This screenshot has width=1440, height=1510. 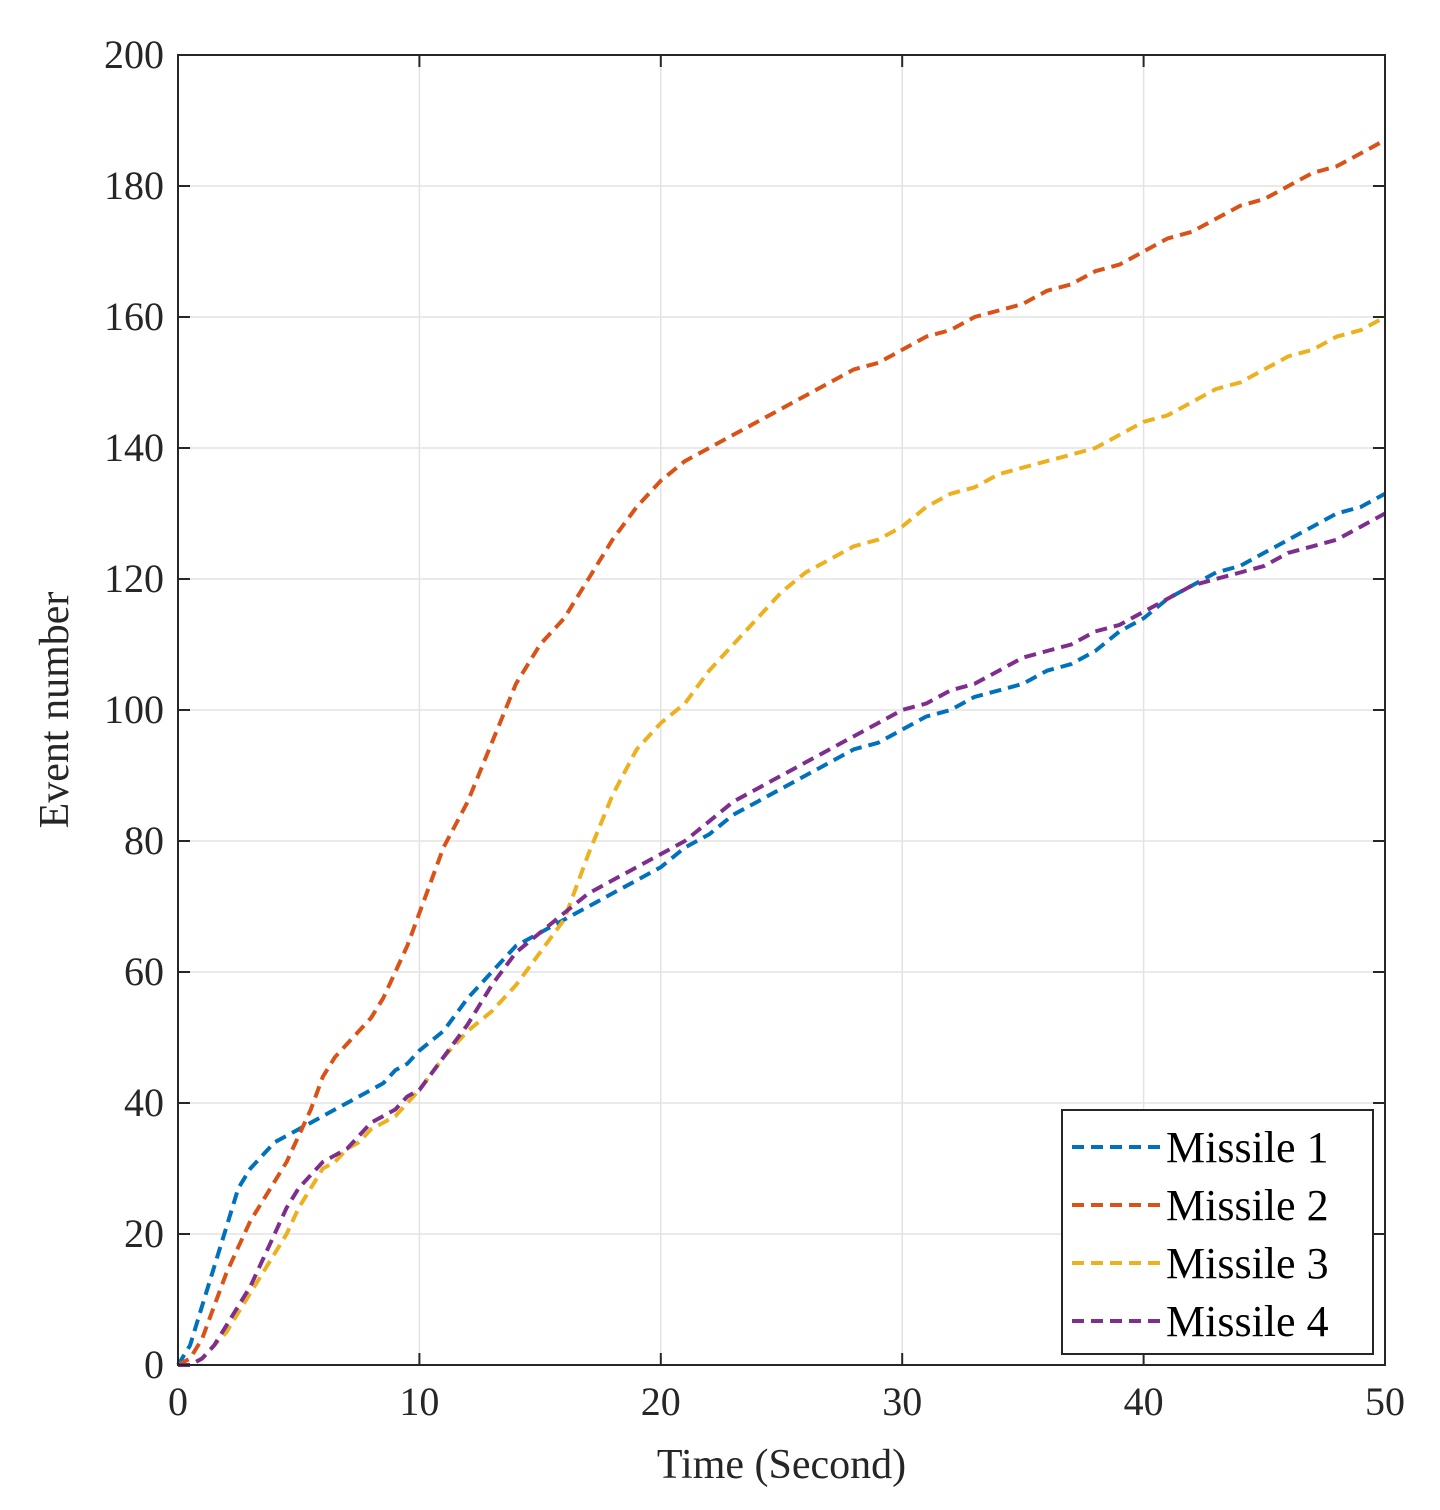 What do you see at coordinates (144, 1102) in the screenshot?
I see `y-tick-label: 40` at bounding box center [144, 1102].